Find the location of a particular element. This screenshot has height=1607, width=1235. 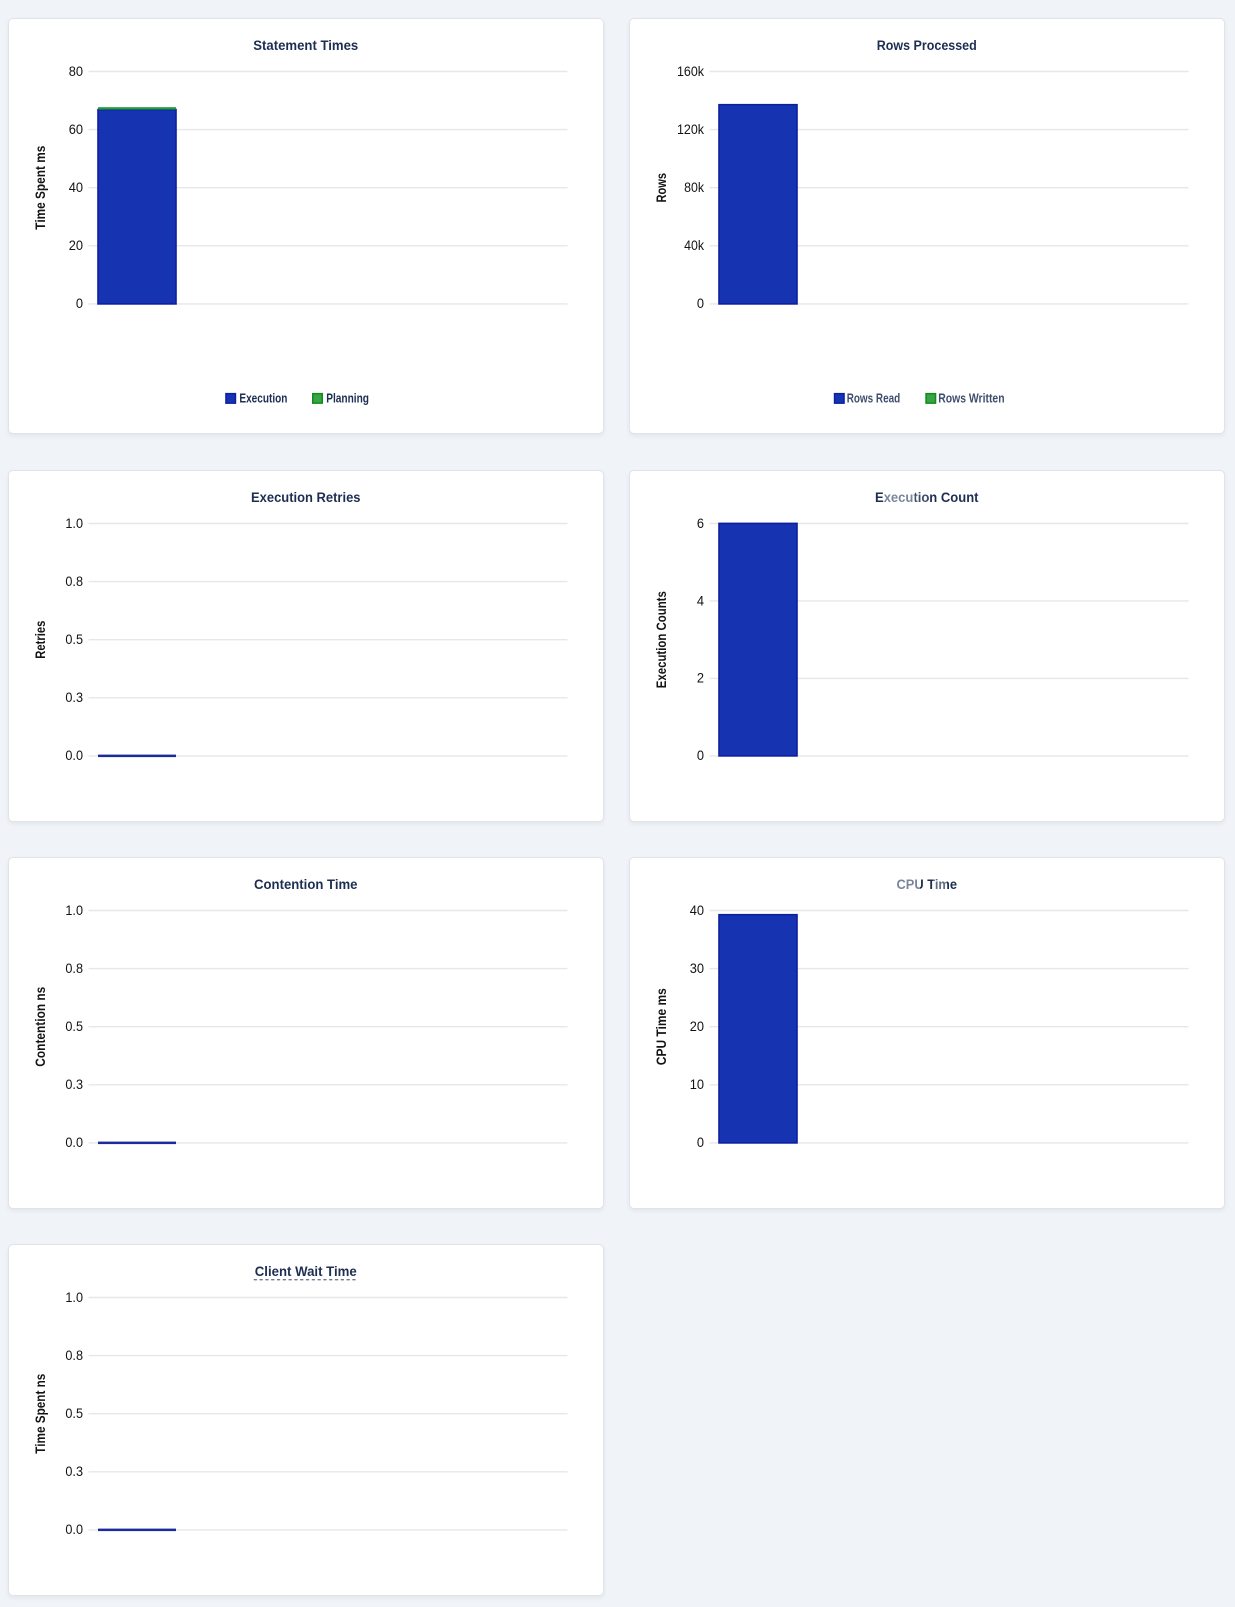

svg-text: 10 is located at coordinates (697, 1084).